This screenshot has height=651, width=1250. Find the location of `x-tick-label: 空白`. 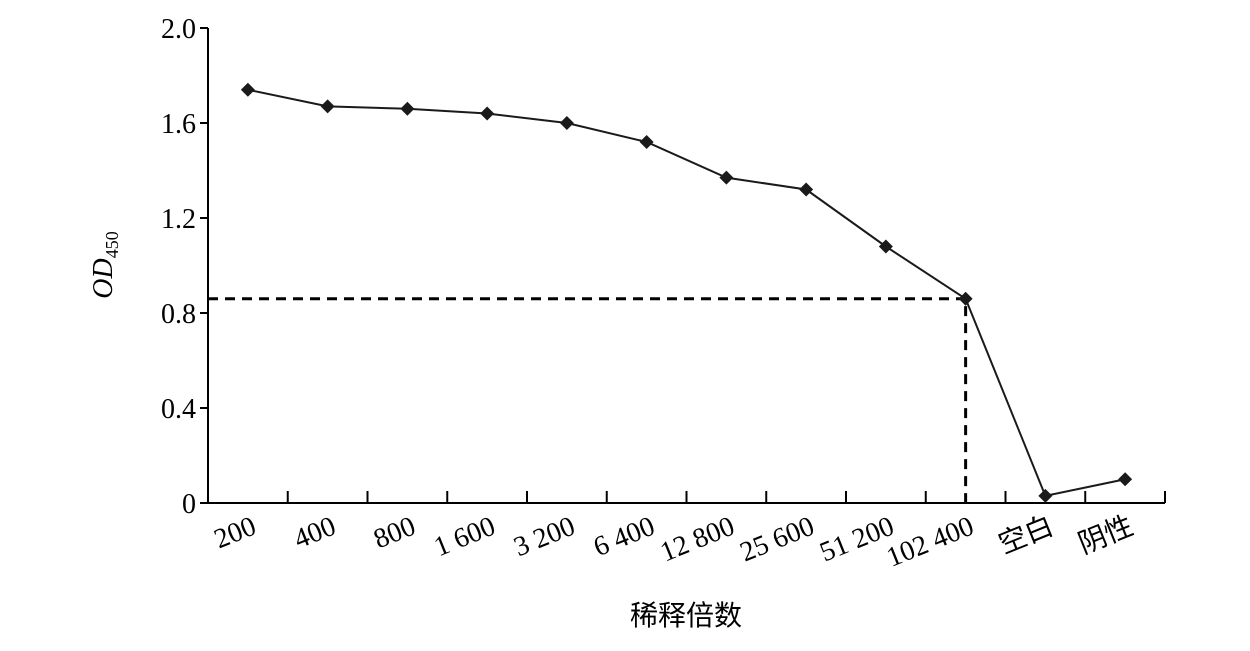

x-tick-label: 空白 is located at coordinates (1026, 535).